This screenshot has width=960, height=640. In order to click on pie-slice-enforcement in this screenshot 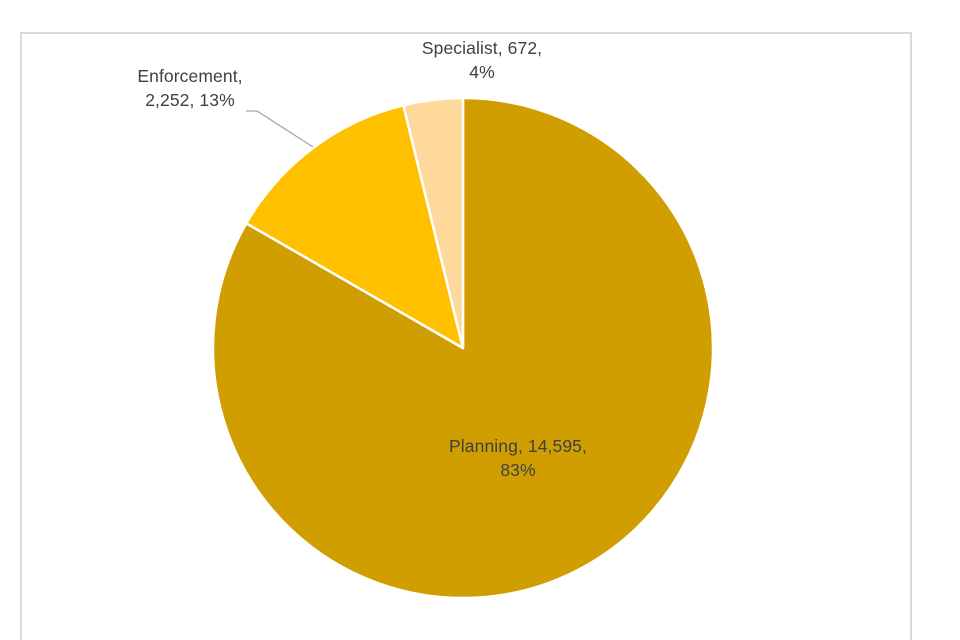, I will do `click(355, 226)`.